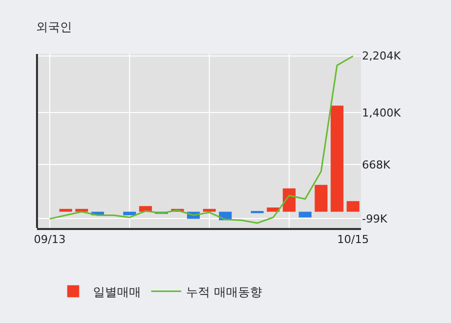 Image resolution: width=451 pixels, height=323 pixels. Describe the element at coordinates (117, 291) in the screenshot. I see `legend-label: 일별매매` at that location.